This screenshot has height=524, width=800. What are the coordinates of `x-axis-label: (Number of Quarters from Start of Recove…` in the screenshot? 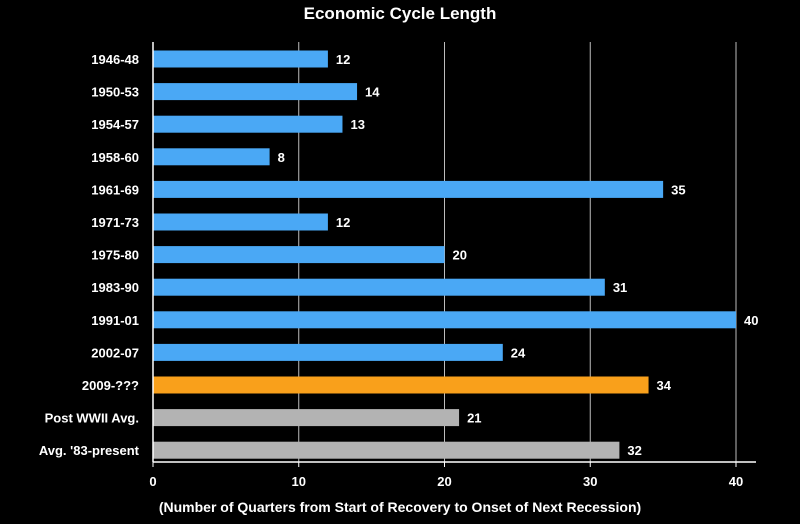 It's located at (400, 507).